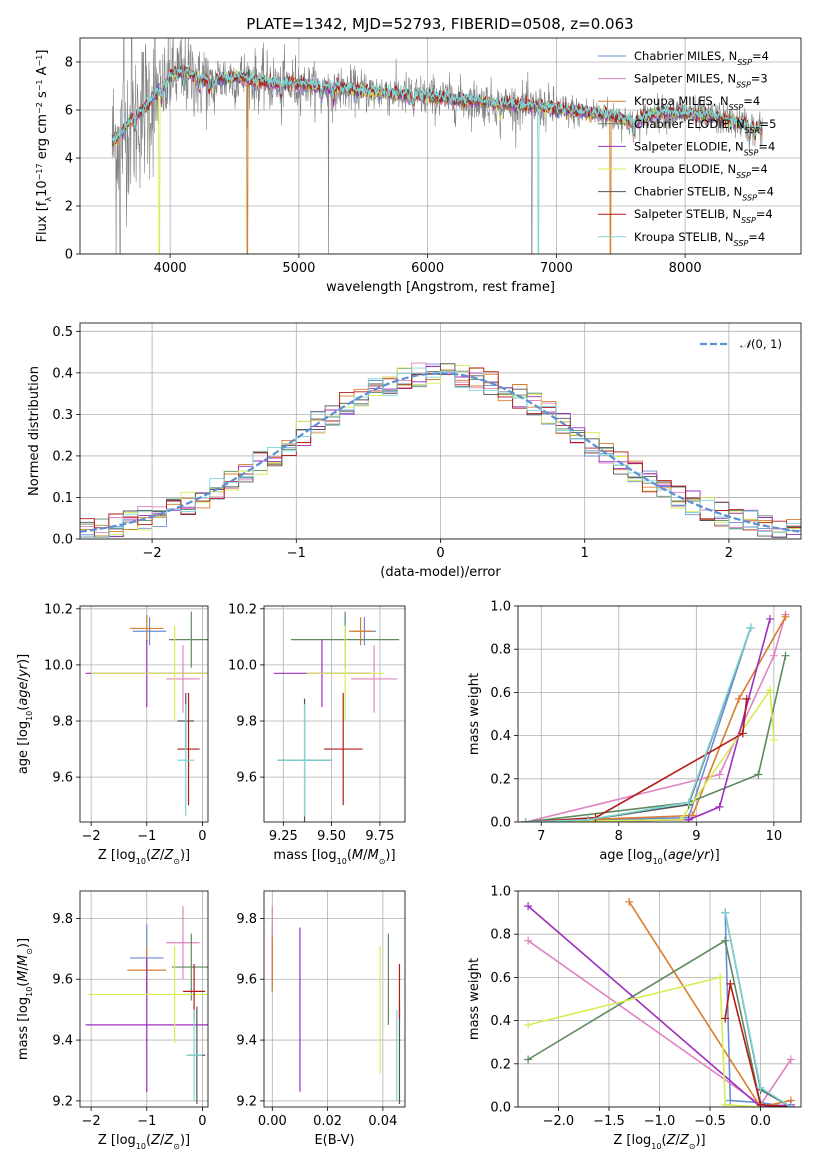 This screenshot has width=819, height=1170. Describe the element at coordinates (705, 126) in the screenshot. I see `legend-entry-chabrier-elodie: Chabrier ELODIE, NSSP=5` at that location.